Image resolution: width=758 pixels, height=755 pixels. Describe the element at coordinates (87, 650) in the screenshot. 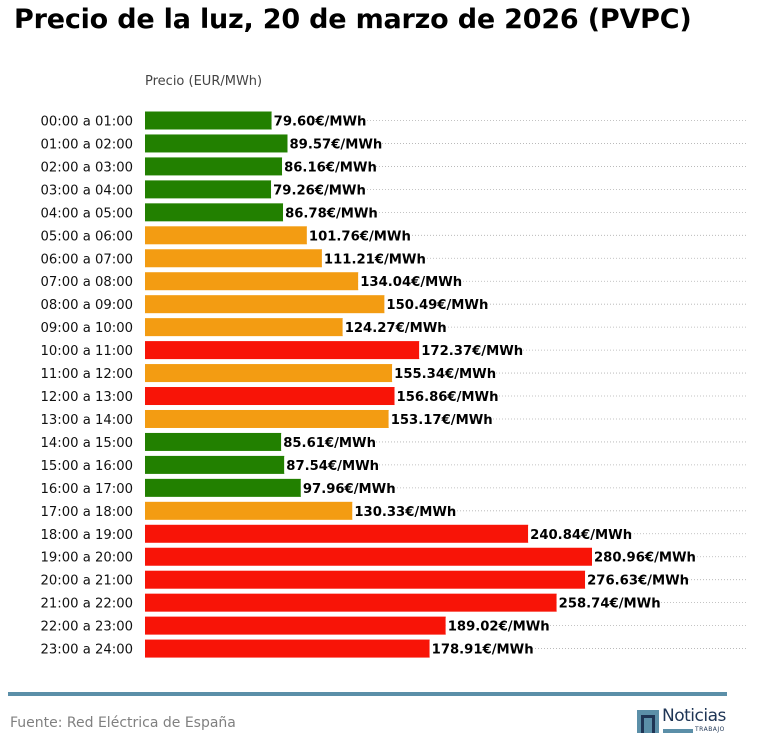

I see `category-label: 23:00 a 24:00` at that location.